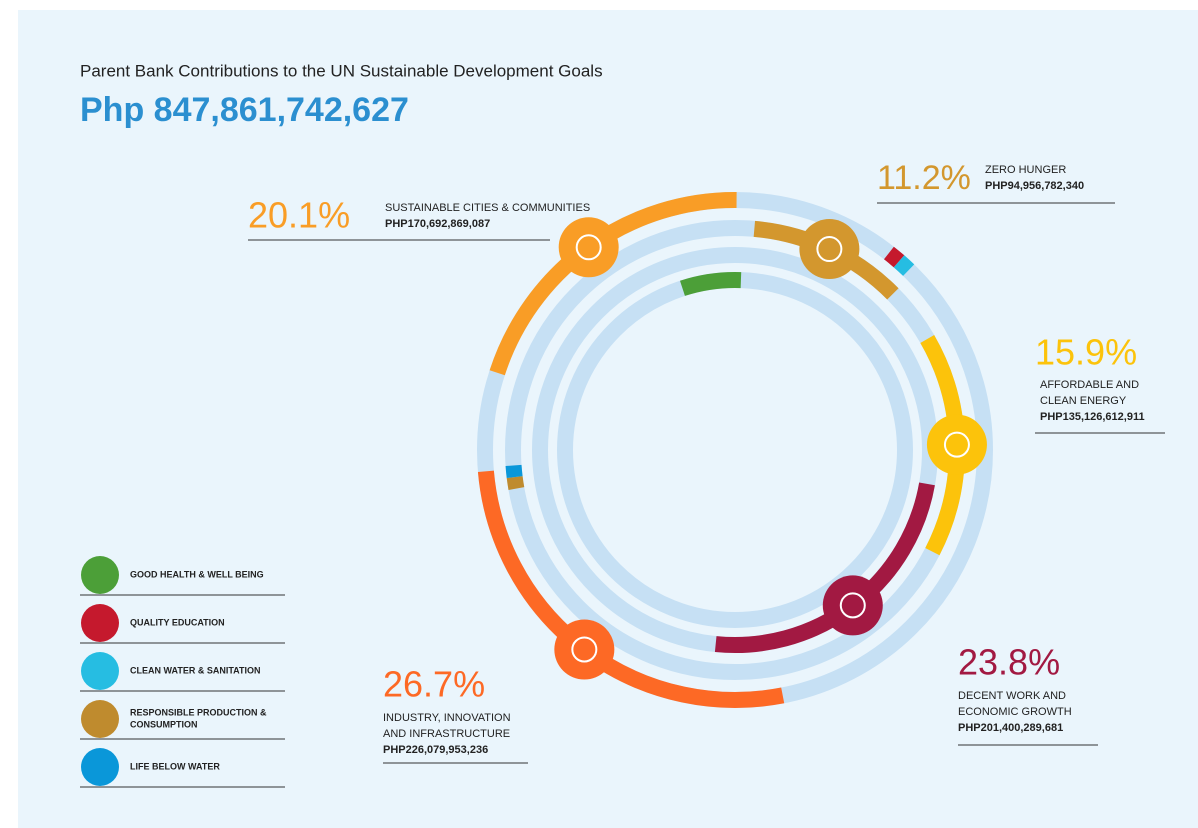 The height and width of the screenshot is (828, 1198). What do you see at coordinates (1083, 401) in the screenshot?
I see `goal-name: CLEAN ENERGY` at bounding box center [1083, 401].